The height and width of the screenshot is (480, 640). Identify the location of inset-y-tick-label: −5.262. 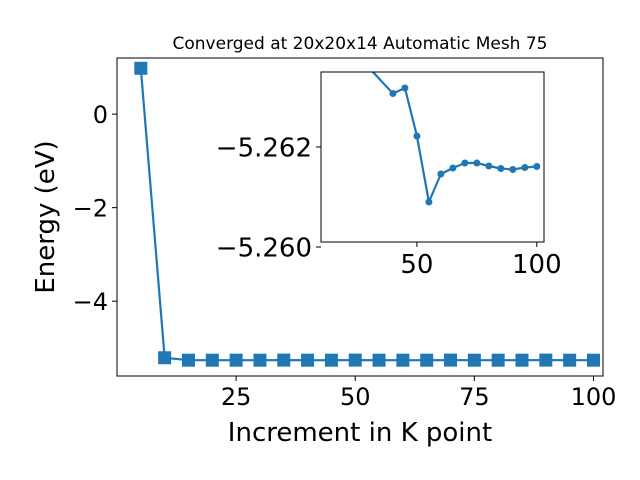
(264, 148).